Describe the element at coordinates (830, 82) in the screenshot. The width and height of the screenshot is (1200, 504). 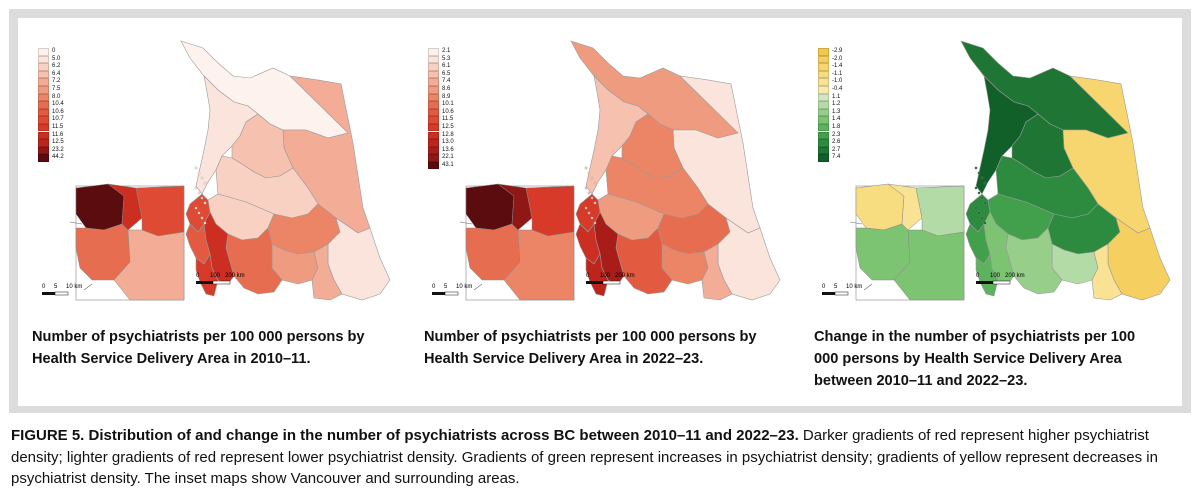
I see `legend-entry: -1.0` at that location.